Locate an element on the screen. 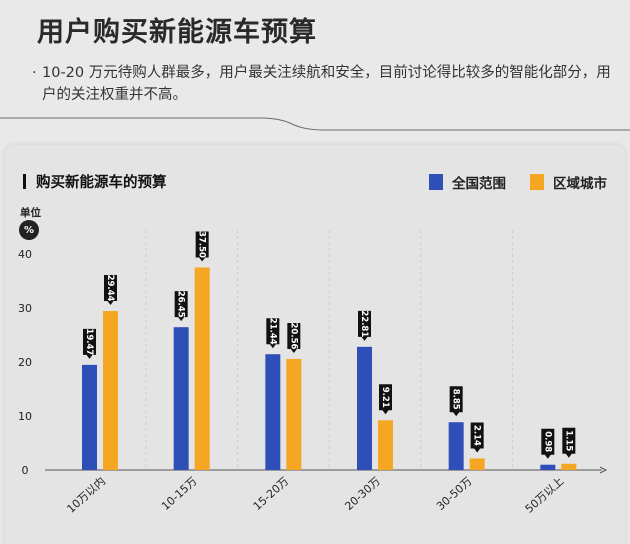  data-label: 2.14 is located at coordinates (477, 435).